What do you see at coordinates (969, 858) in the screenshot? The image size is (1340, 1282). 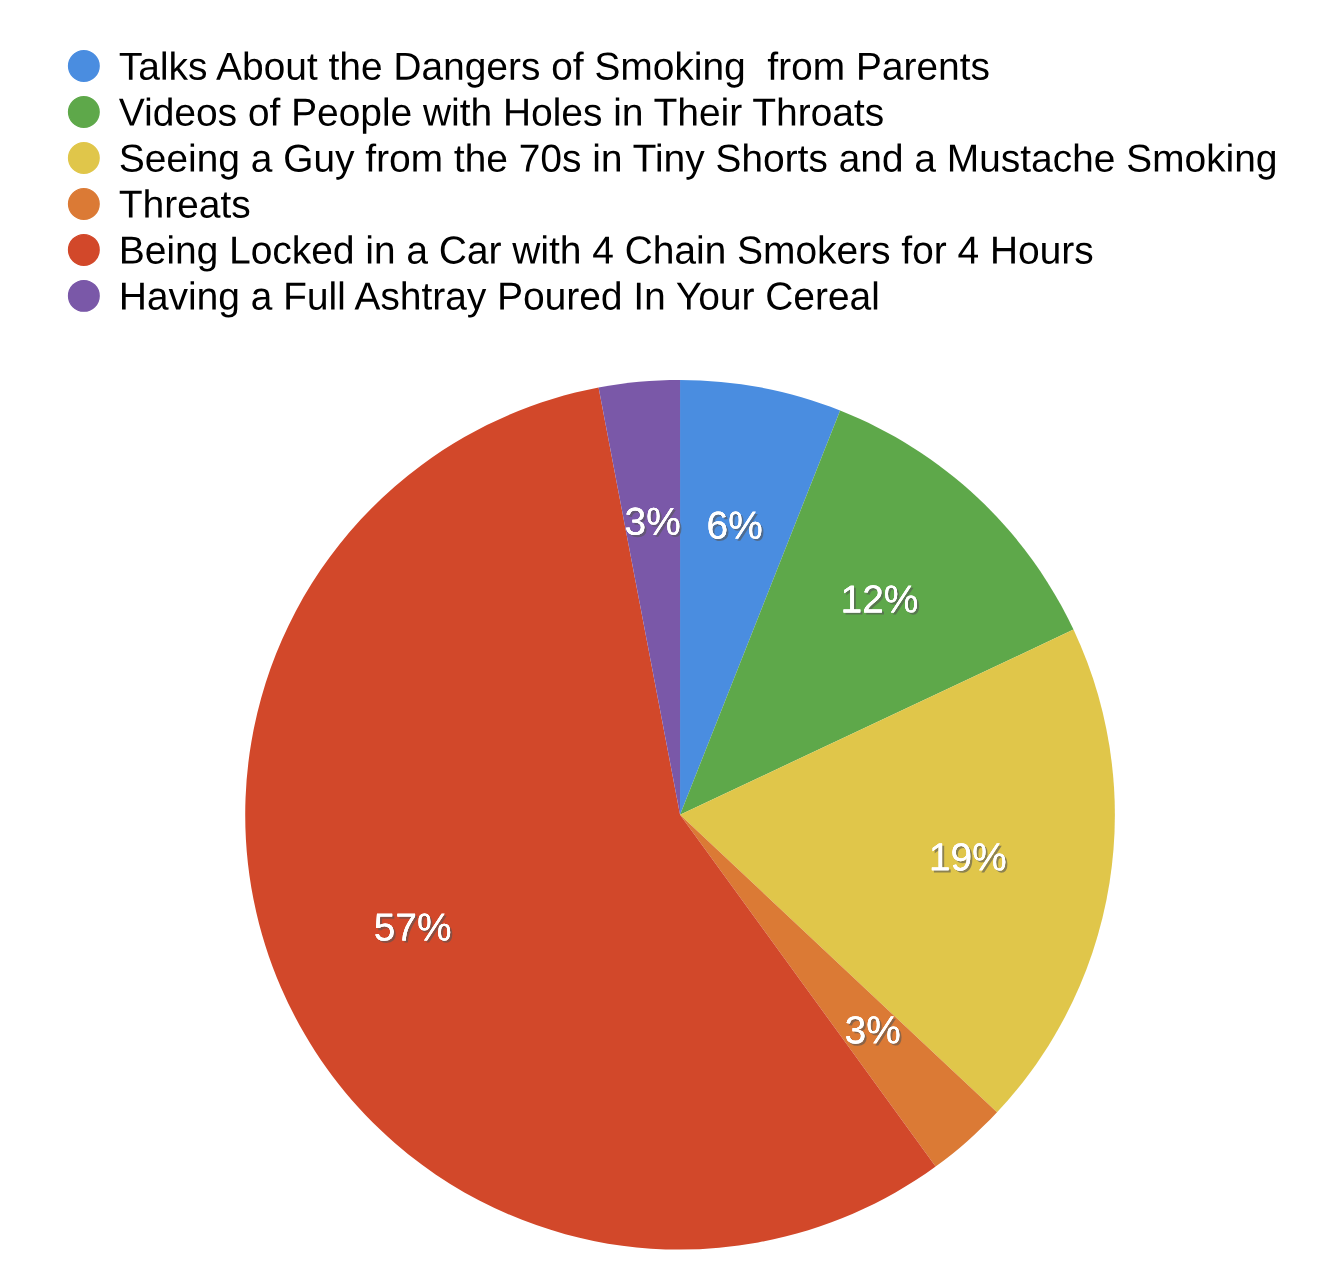 I see `data-label: 19%` at bounding box center [969, 858].